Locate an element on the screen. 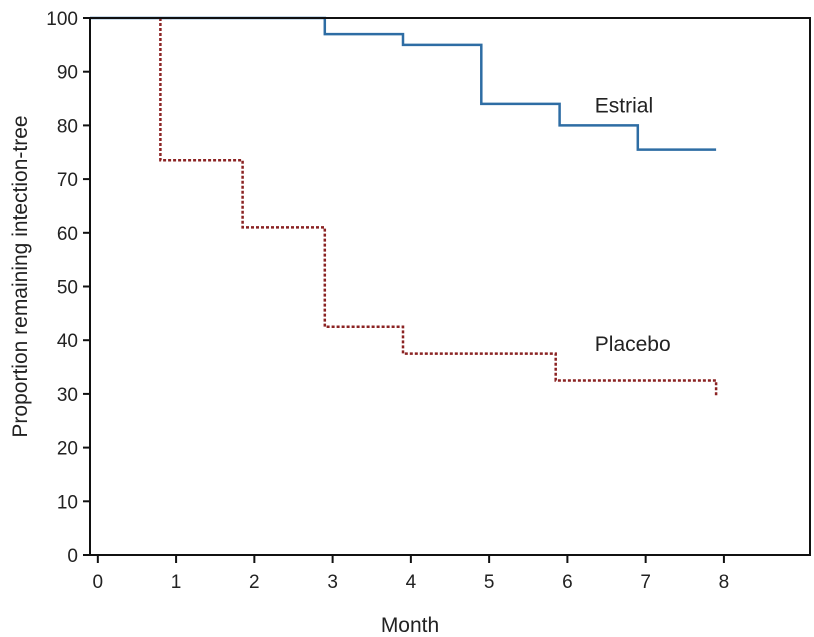 This screenshot has width=814, height=637. y-tick-label: 60 is located at coordinates (67, 234).